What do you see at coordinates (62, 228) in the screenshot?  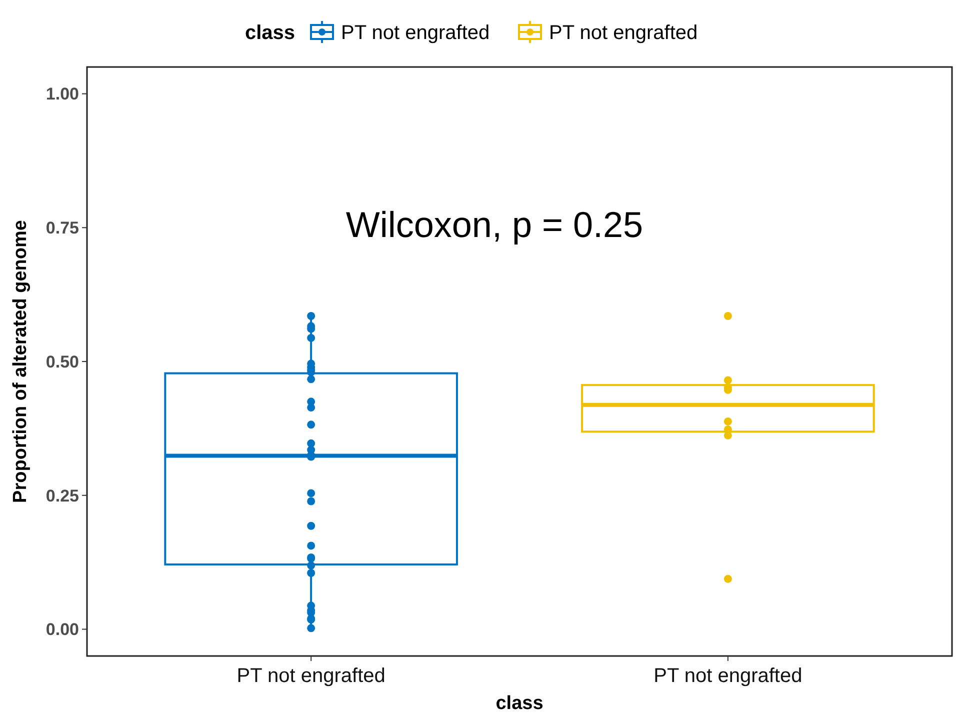 I see `y-tick-label: 0.75` at bounding box center [62, 228].